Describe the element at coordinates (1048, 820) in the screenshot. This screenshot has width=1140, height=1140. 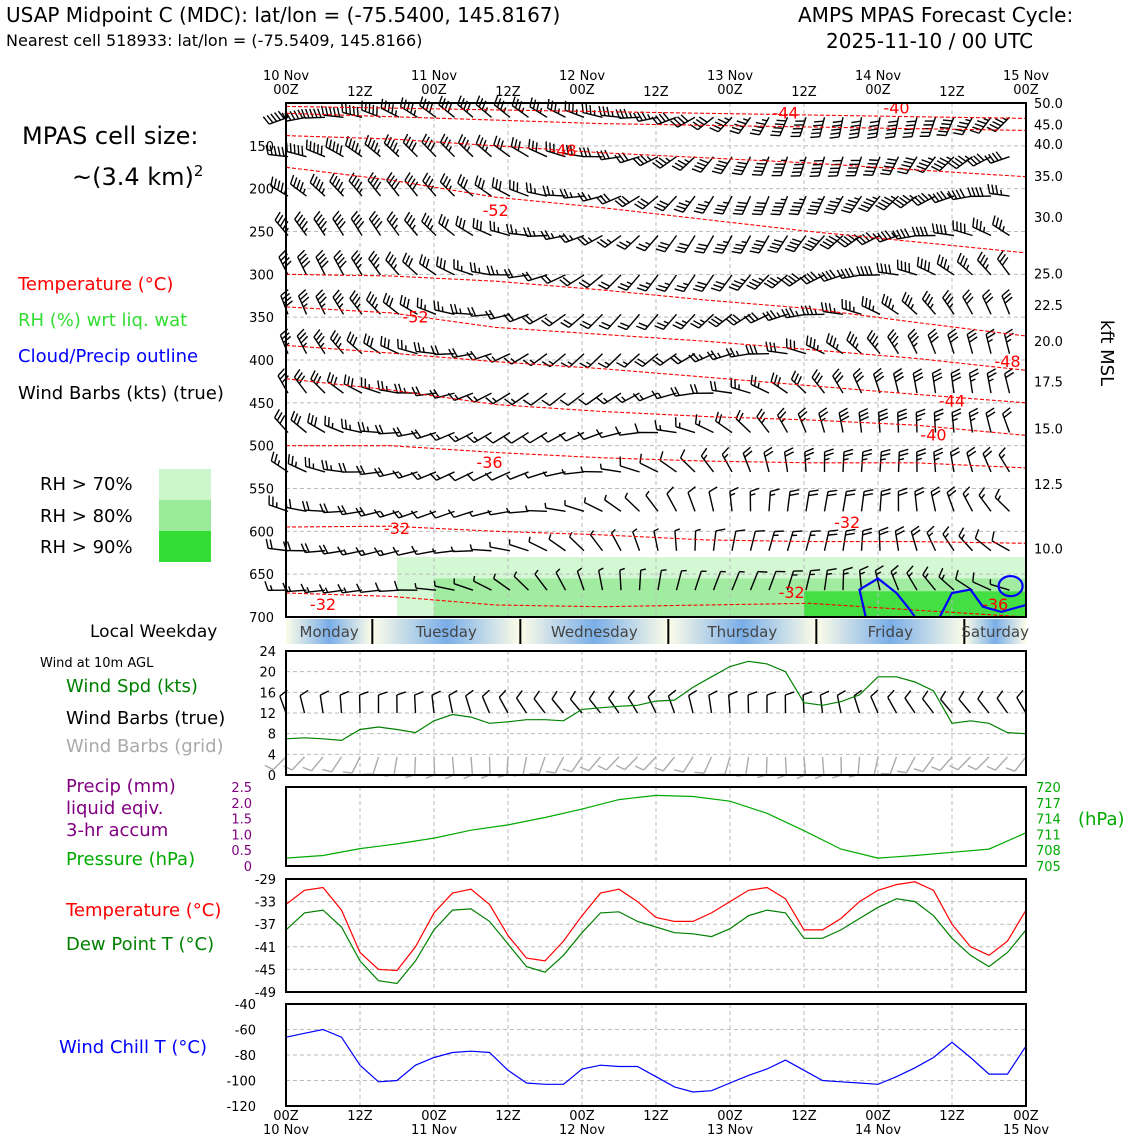
I see `pressure-tick: 714` at that location.